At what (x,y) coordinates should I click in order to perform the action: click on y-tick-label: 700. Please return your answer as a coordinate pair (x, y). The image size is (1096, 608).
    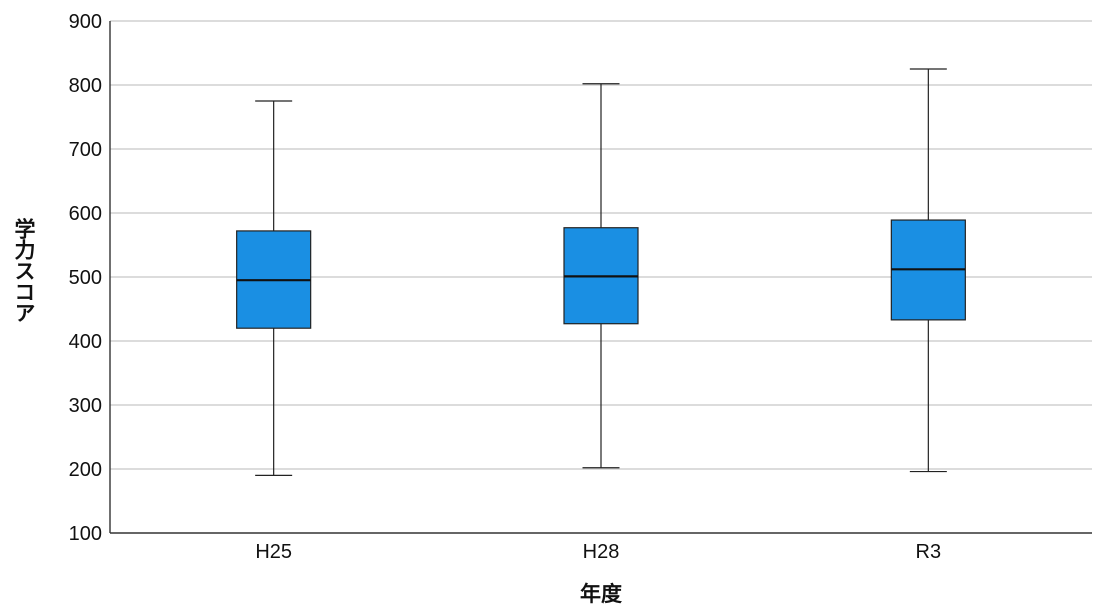
    Looking at the image, I should click on (85, 150).